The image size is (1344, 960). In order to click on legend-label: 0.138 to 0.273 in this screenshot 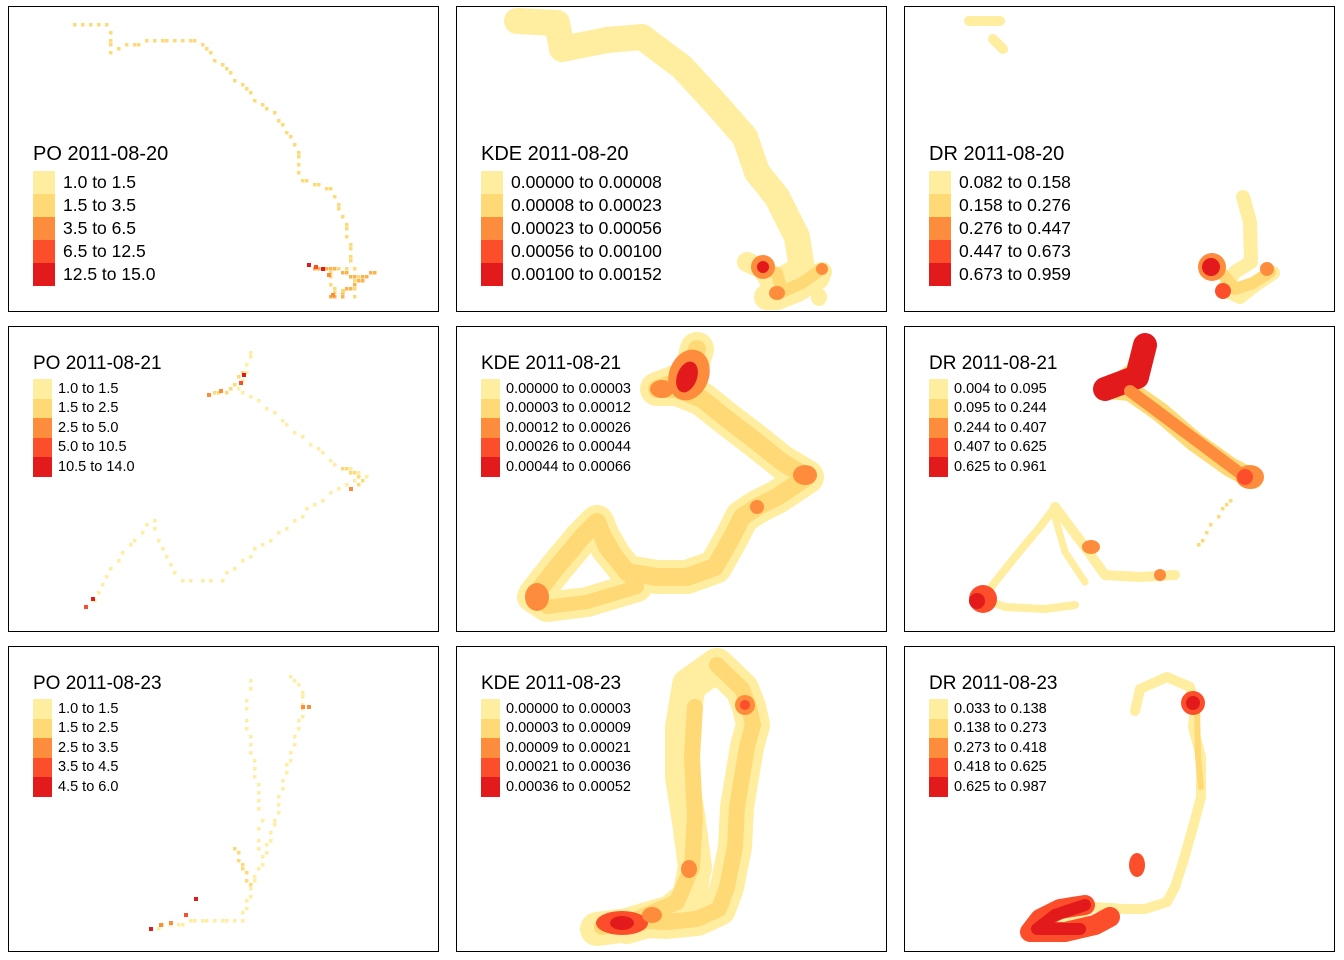, I will do `click(1000, 728)`.